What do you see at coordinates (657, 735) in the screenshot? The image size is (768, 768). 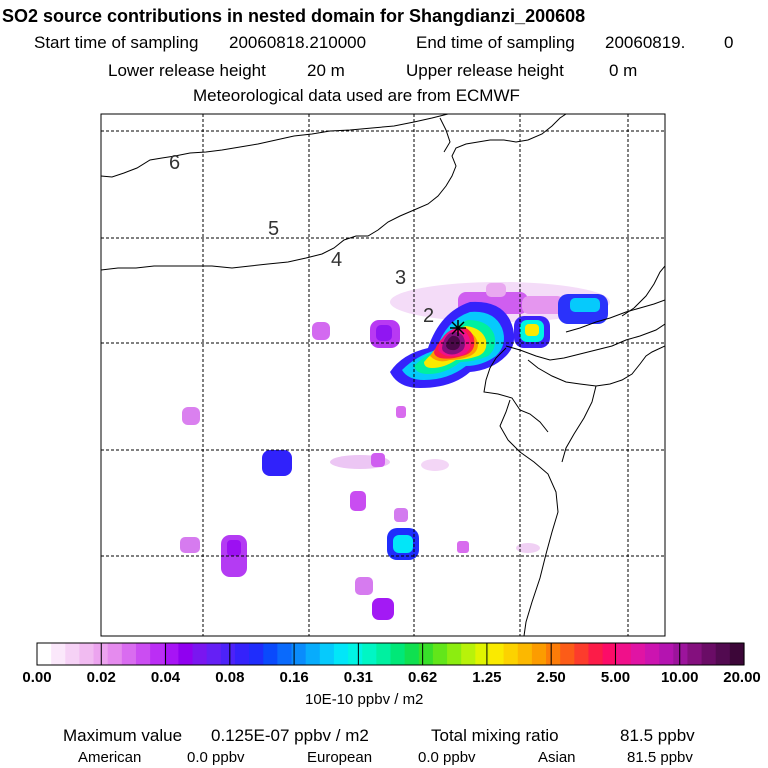 I see `total-mixing-value: 81.5 ppbv` at bounding box center [657, 735].